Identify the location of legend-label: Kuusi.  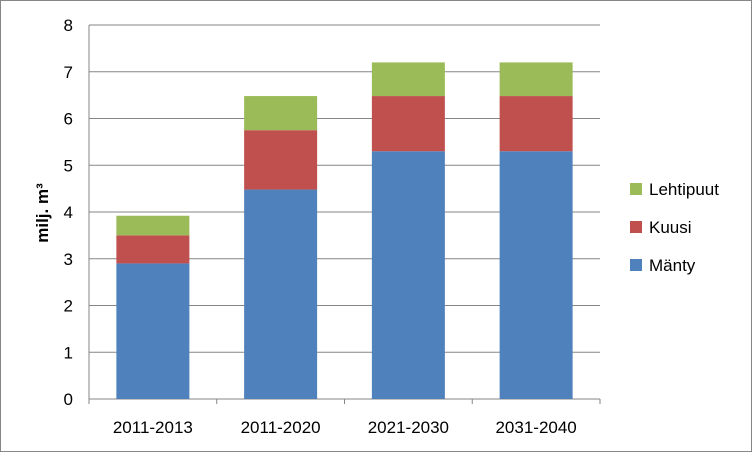
(670, 227).